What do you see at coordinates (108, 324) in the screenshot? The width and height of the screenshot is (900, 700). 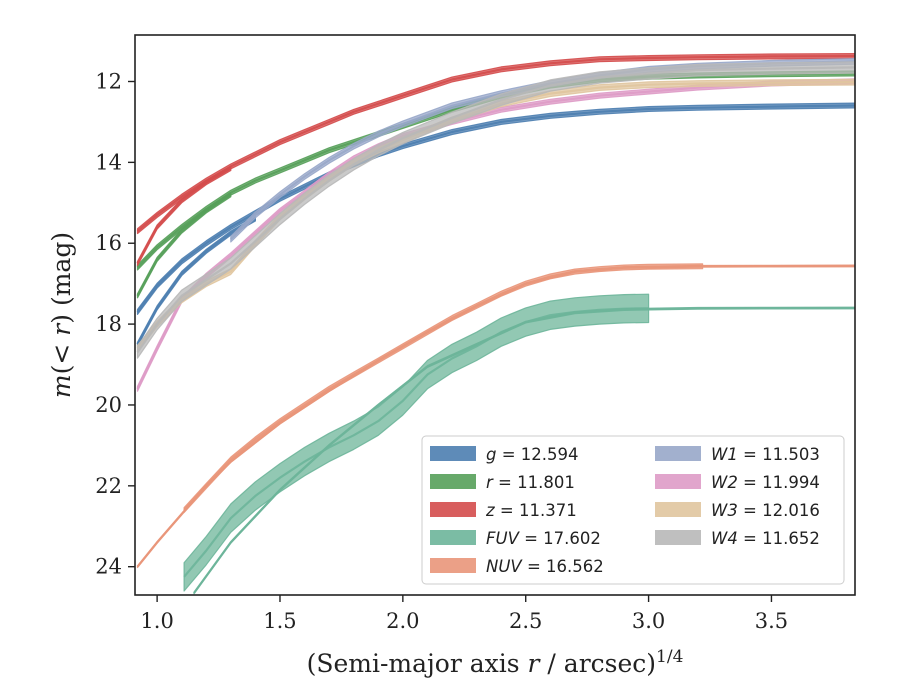 I see `y-tick-label-3: 18` at bounding box center [108, 324].